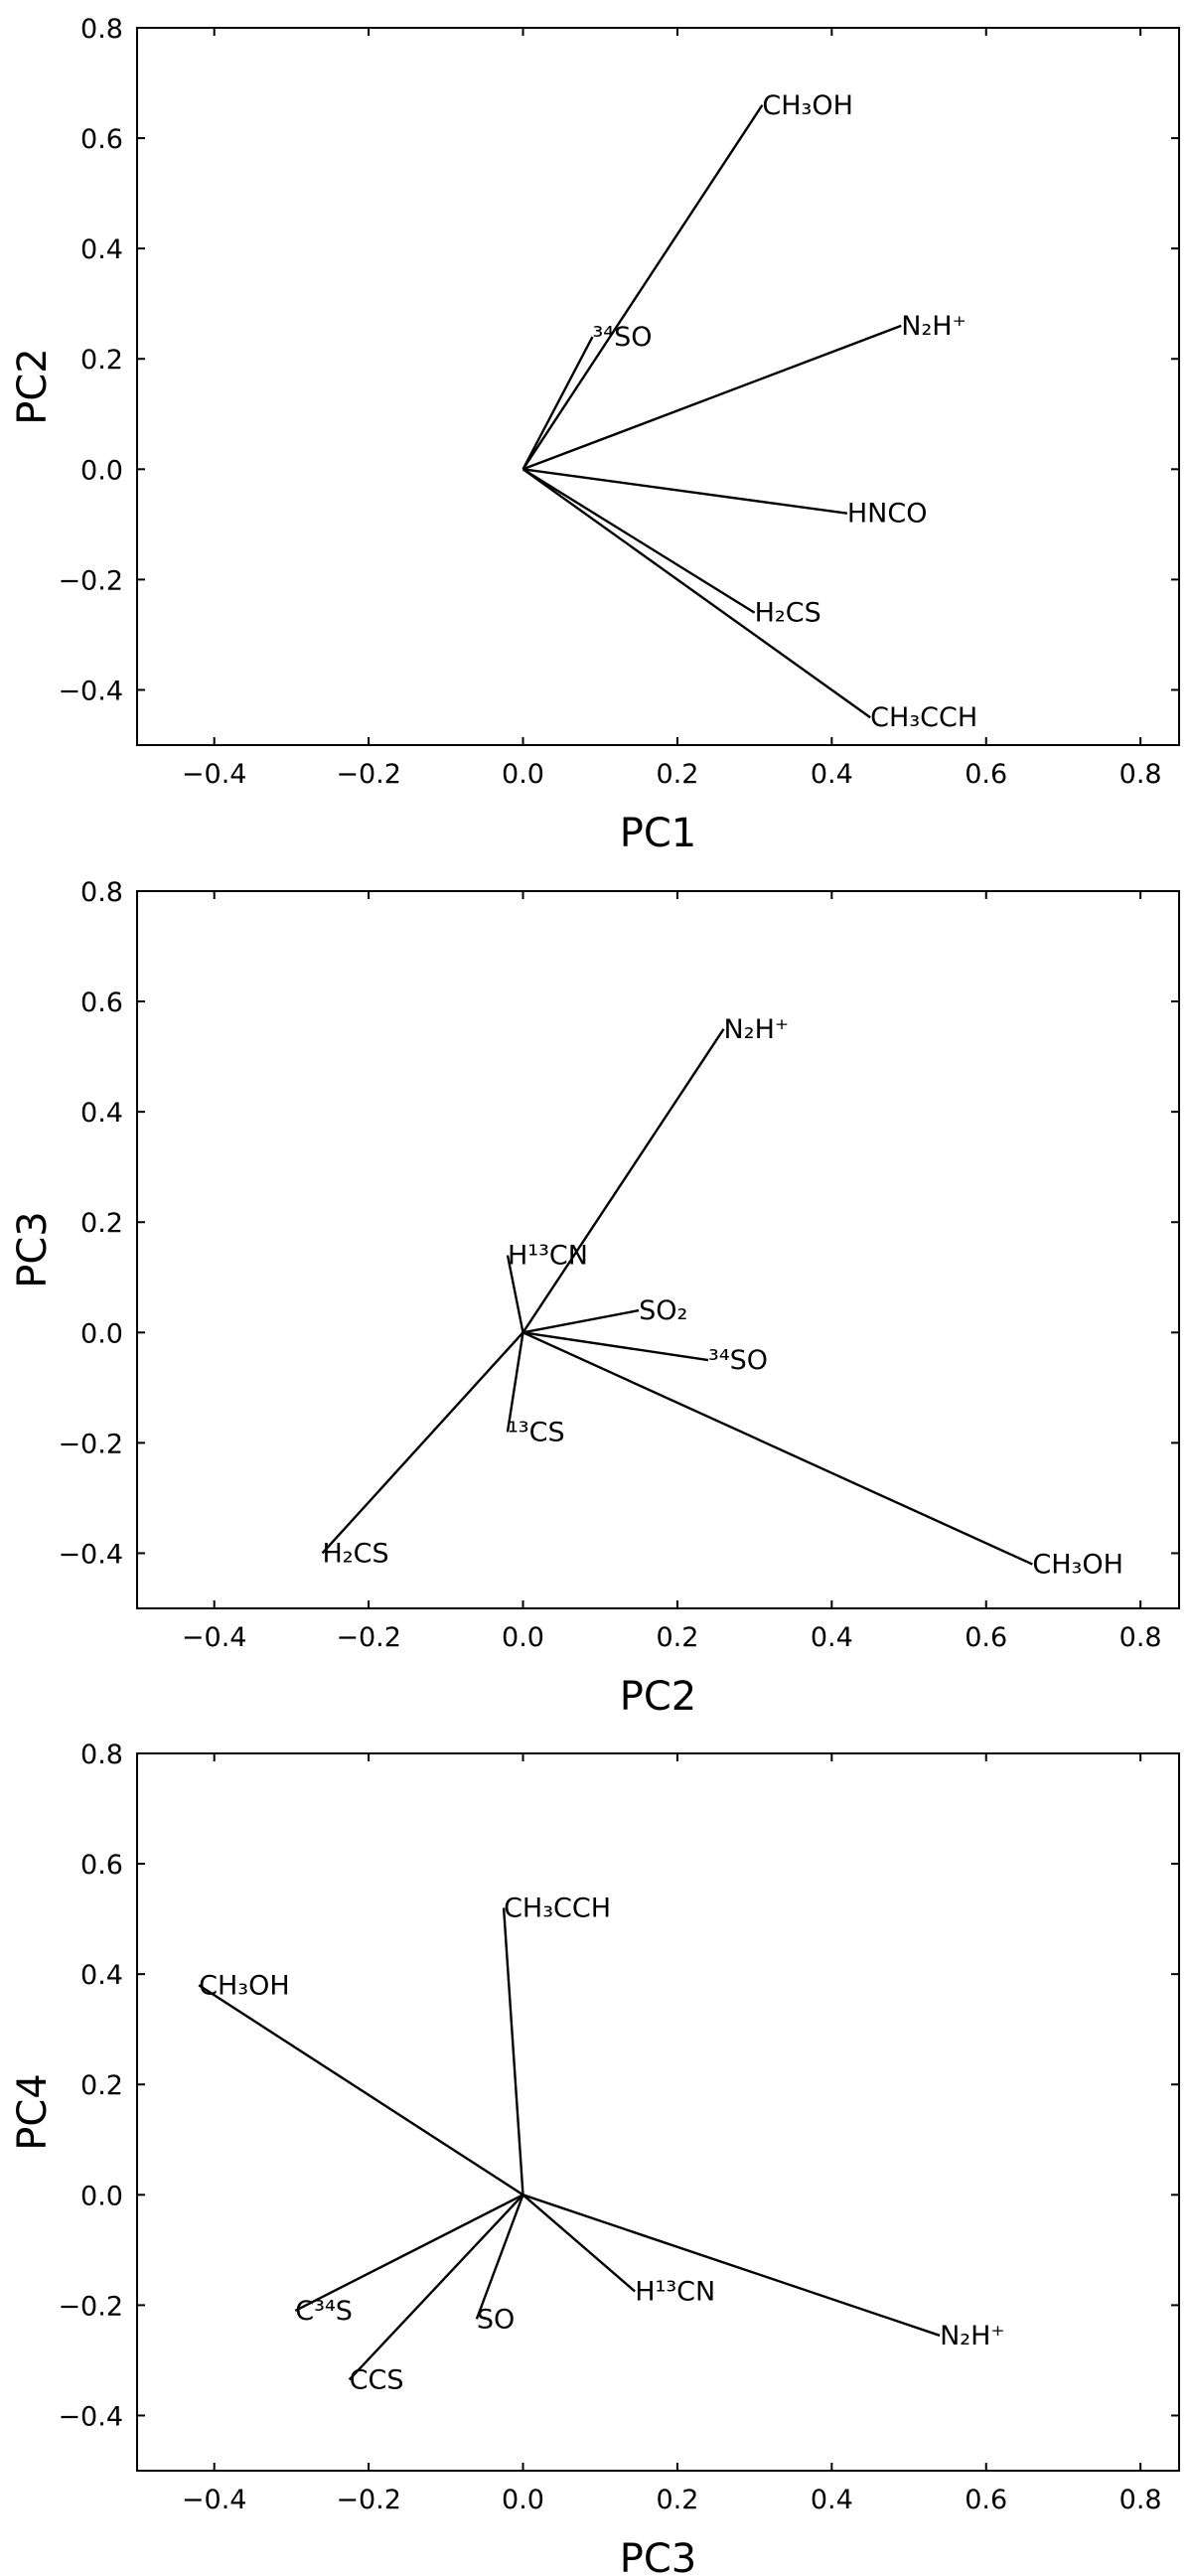 The height and width of the screenshot is (2576, 1192). What do you see at coordinates (888, 514) in the screenshot?
I see `vector-label: HNCO` at bounding box center [888, 514].